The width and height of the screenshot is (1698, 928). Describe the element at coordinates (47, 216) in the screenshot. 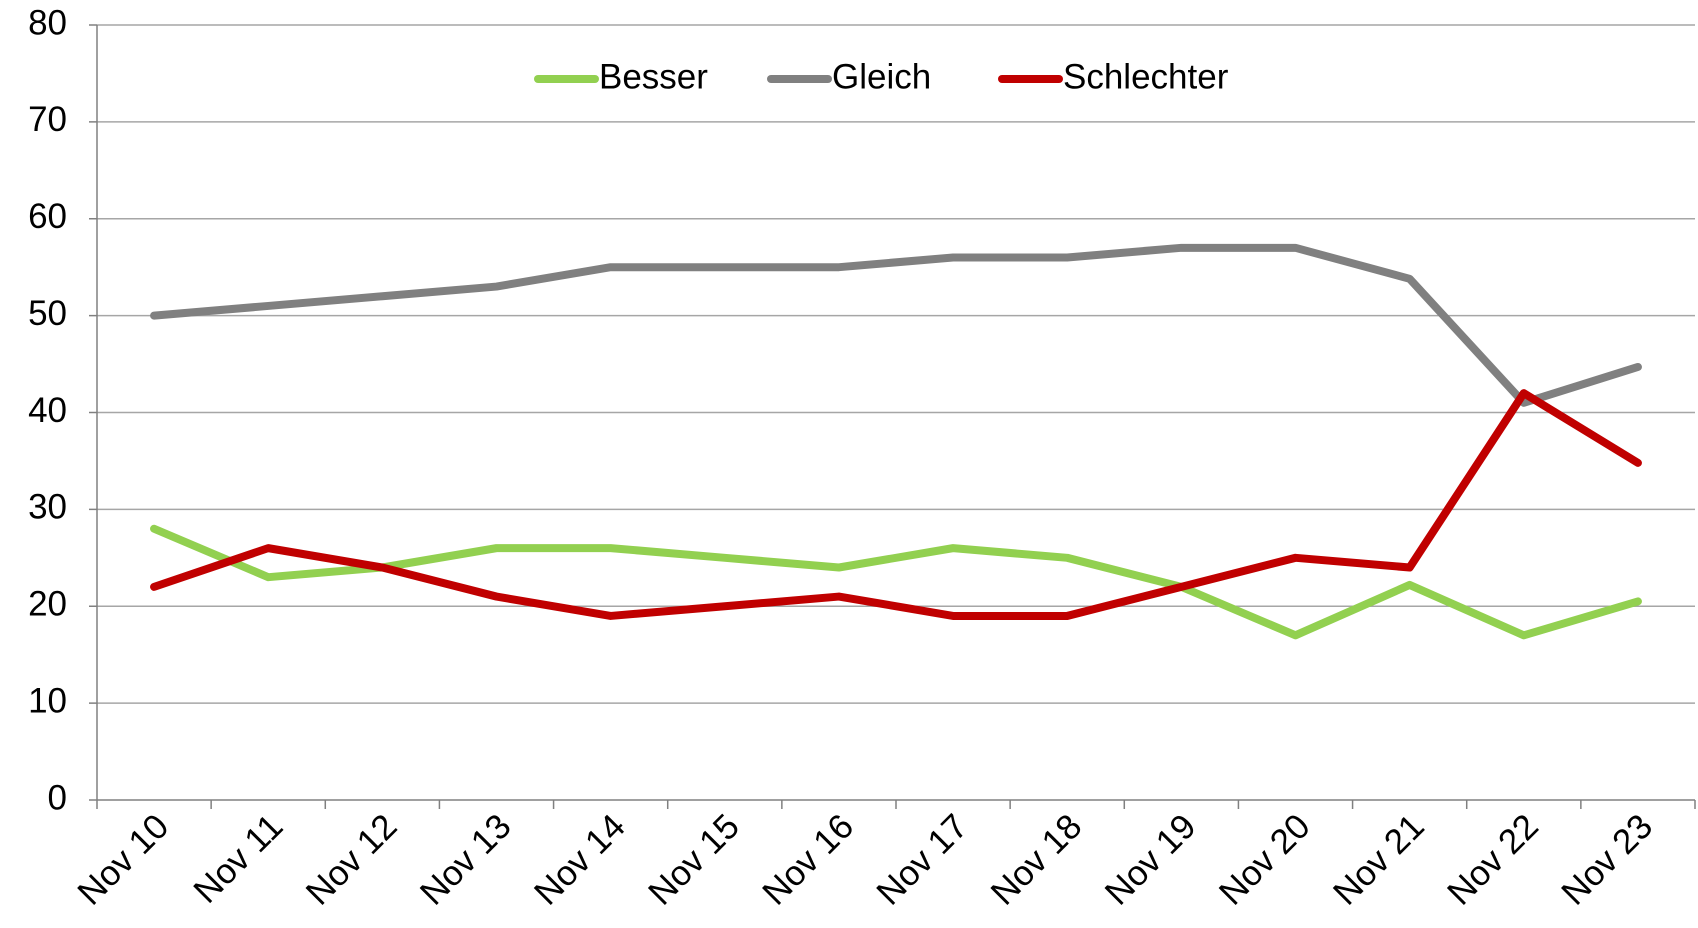

I see `y-tick-label: 60` at that location.